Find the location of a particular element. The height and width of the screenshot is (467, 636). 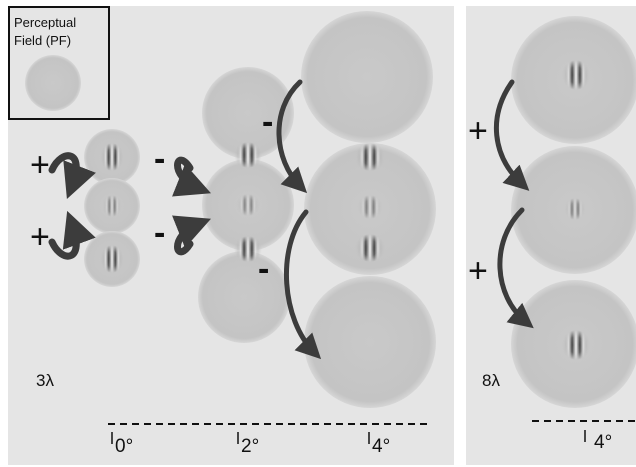

legend-pf-disc is located at coordinates (53, 83).